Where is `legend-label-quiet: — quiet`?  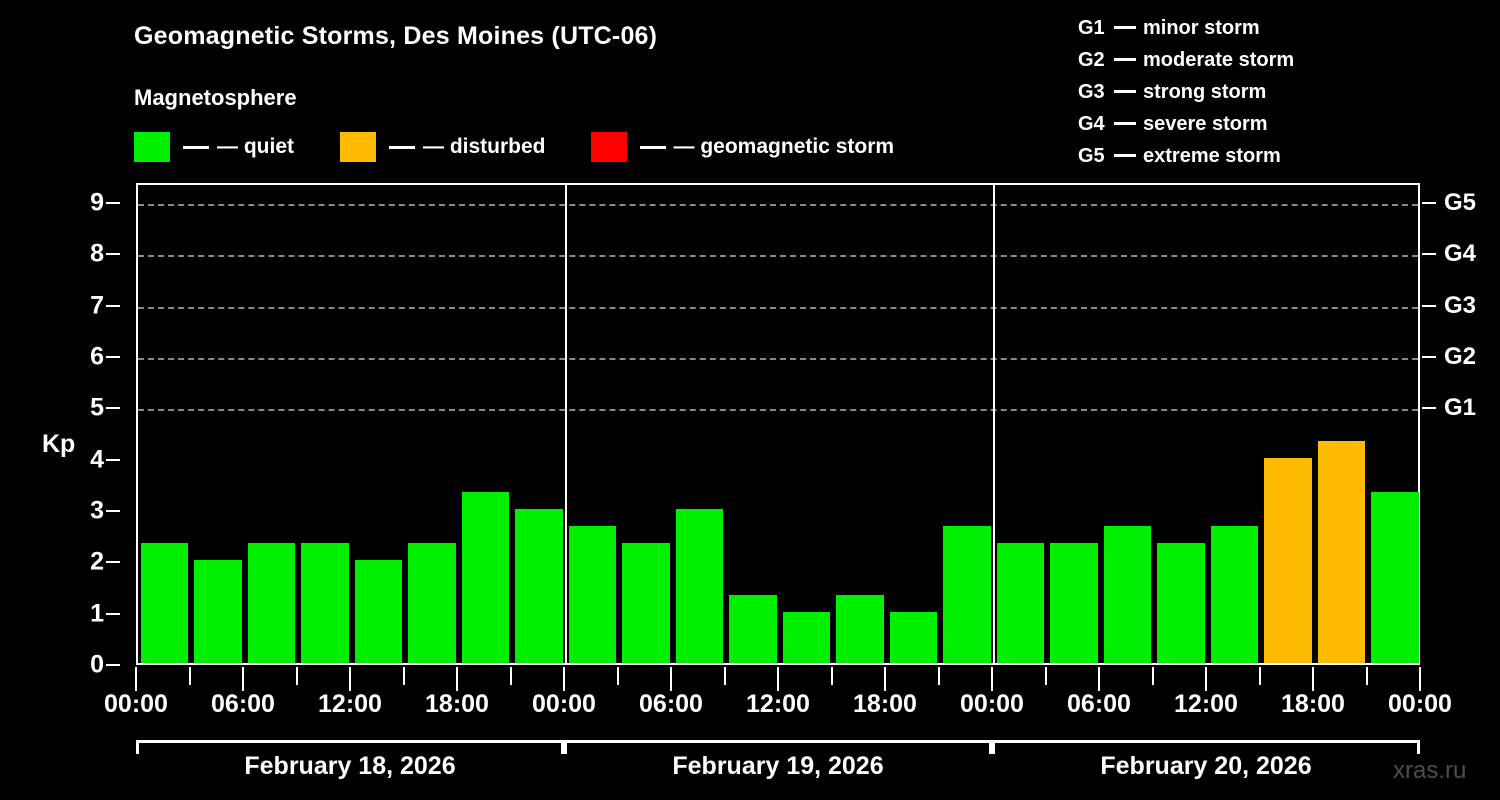 legend-label-quiet: — quiet is located at coordinates (255, 146).